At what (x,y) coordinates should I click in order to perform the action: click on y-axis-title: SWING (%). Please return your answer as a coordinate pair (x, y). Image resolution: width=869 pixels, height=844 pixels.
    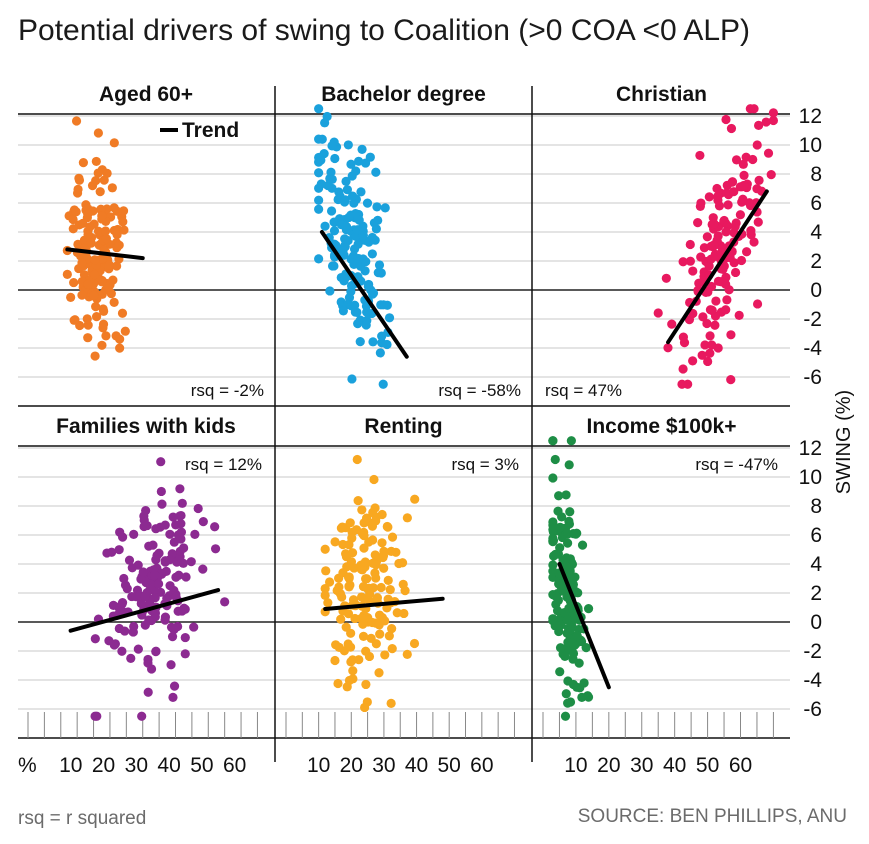
    Looking at the image, I should click on (844, 442).